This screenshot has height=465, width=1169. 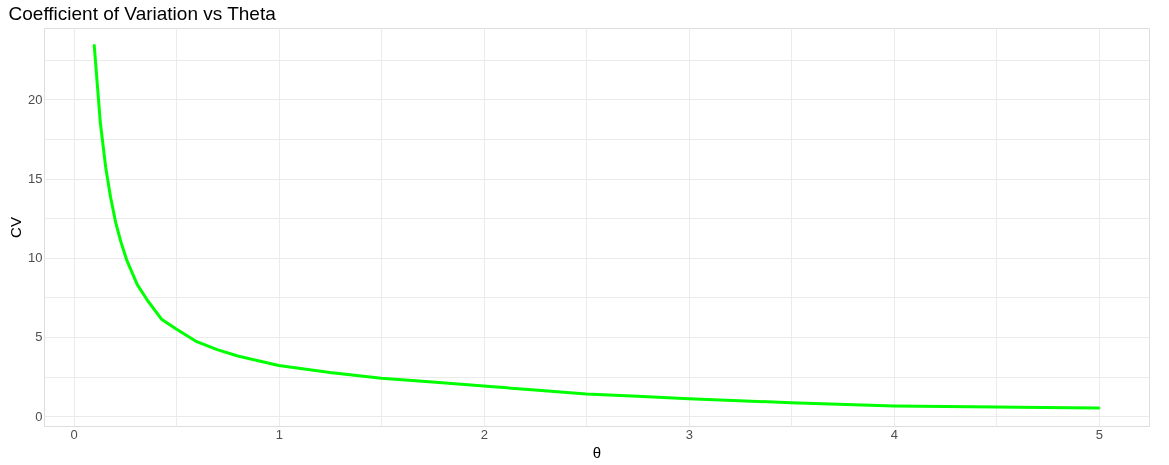 I want to click on x-axis-title: θ, so click(x=597, y=452).